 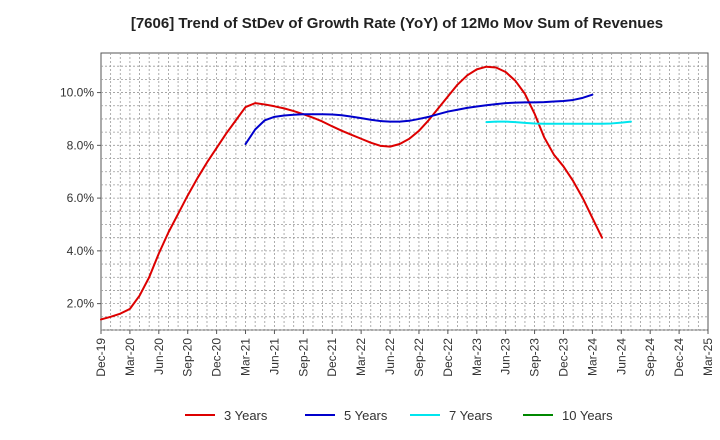 I want to click on x-tick-label: Dec-23, so click(x=563, y=357).